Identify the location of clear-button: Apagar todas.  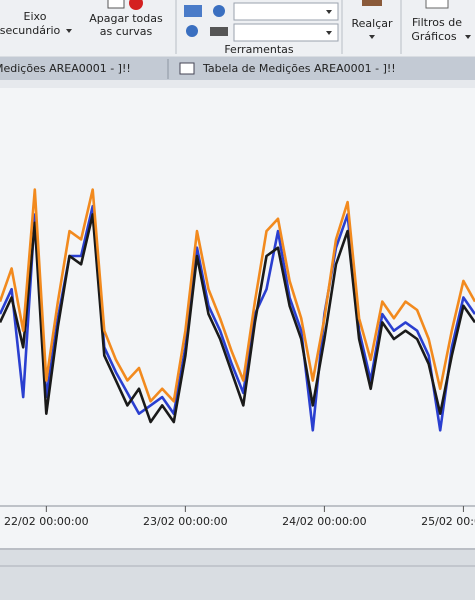
(126, 18).